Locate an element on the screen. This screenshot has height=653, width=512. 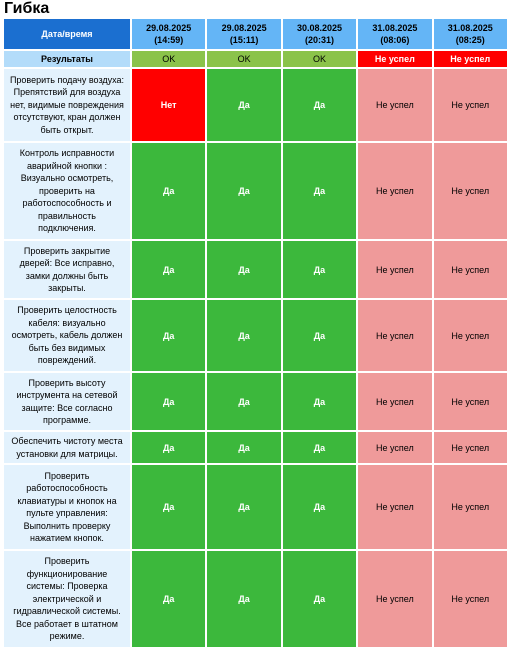
result-badge-5: Не успел is located at coordinates (470, 59).